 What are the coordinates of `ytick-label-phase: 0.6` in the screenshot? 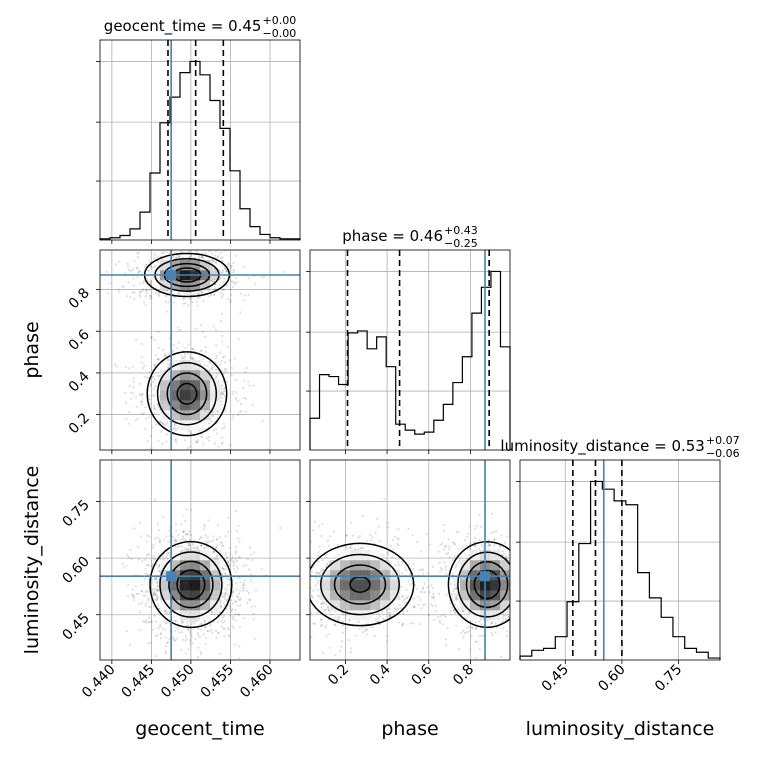 It's located at (79, 340).